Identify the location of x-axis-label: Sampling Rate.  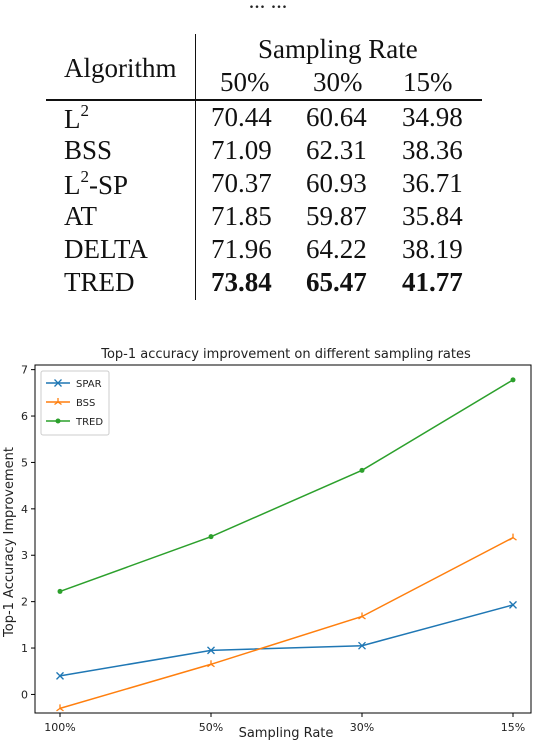
(286, 733).